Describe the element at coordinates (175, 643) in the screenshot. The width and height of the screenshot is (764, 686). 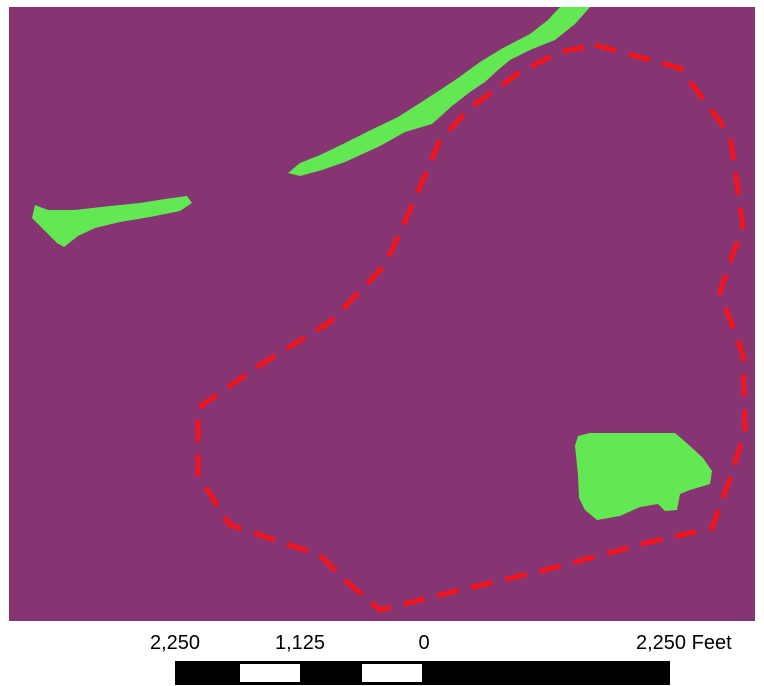
I see `scale-label-left: 2,250` at that location.